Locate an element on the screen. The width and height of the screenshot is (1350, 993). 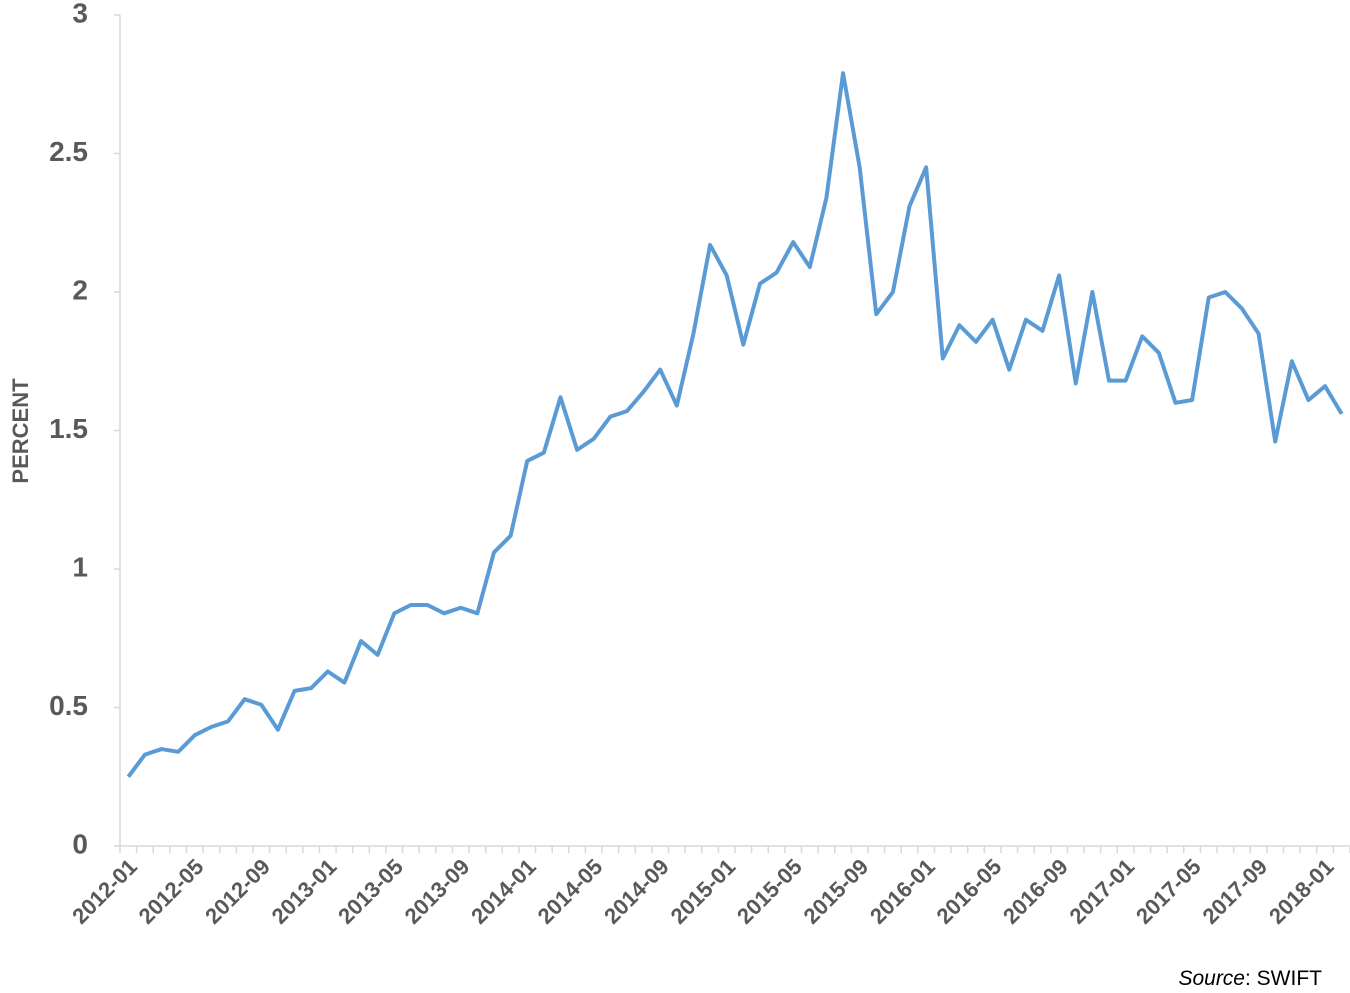
x-tick-label: 2016-01 is located at coordinates (902, 891).